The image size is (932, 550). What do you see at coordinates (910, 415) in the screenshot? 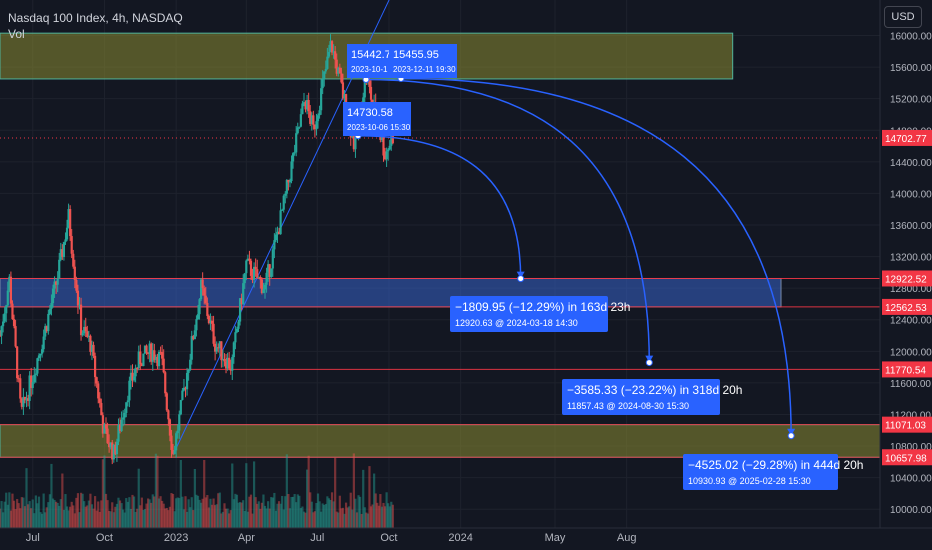
I see `y-tick-label: 11200.00` at bounding box center [910, 415].